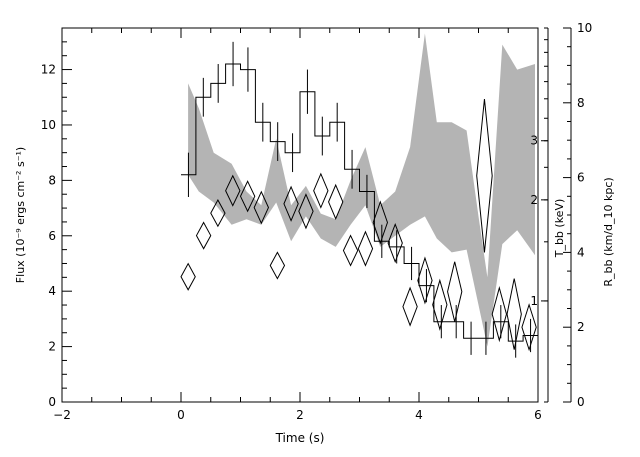 This screenshot has height=457, width=640. What do you see at coordinates (48, 70) in the screenshot?
I see `flux-tick-label: 12` at bounding box center [48, 70].